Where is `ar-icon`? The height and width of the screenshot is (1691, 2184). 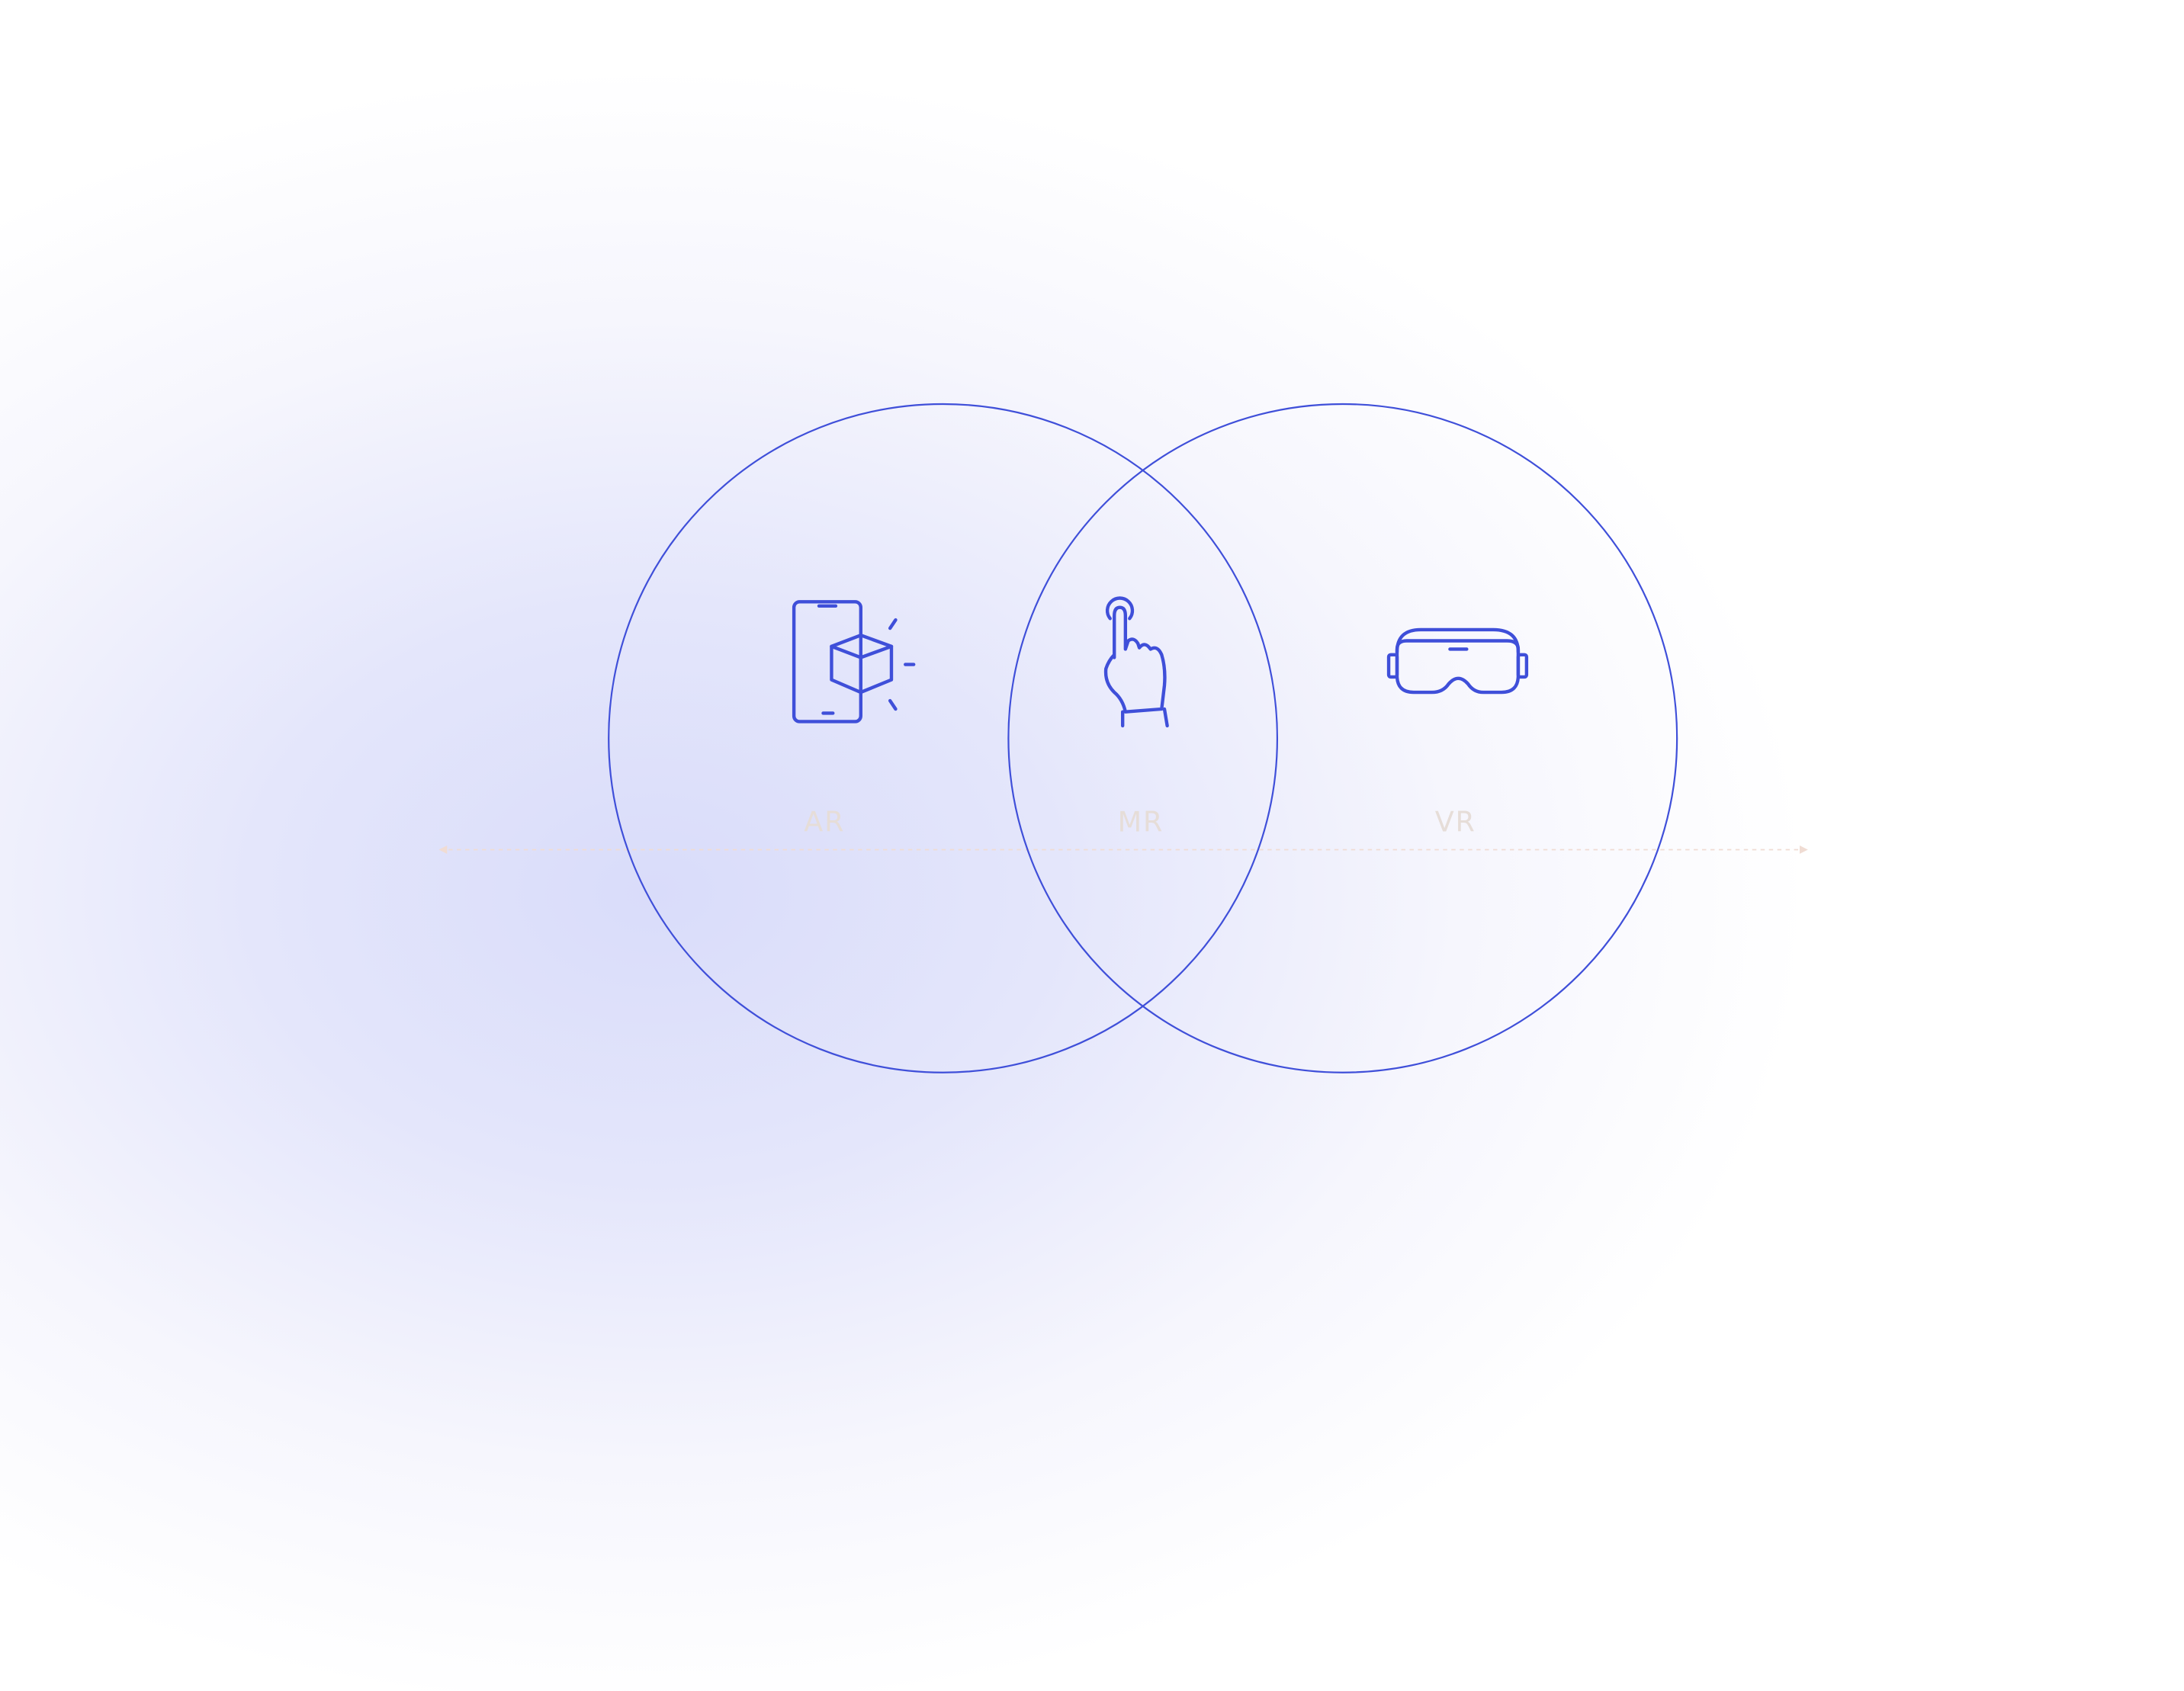 ar-icon is located at coordinates (854, 662).